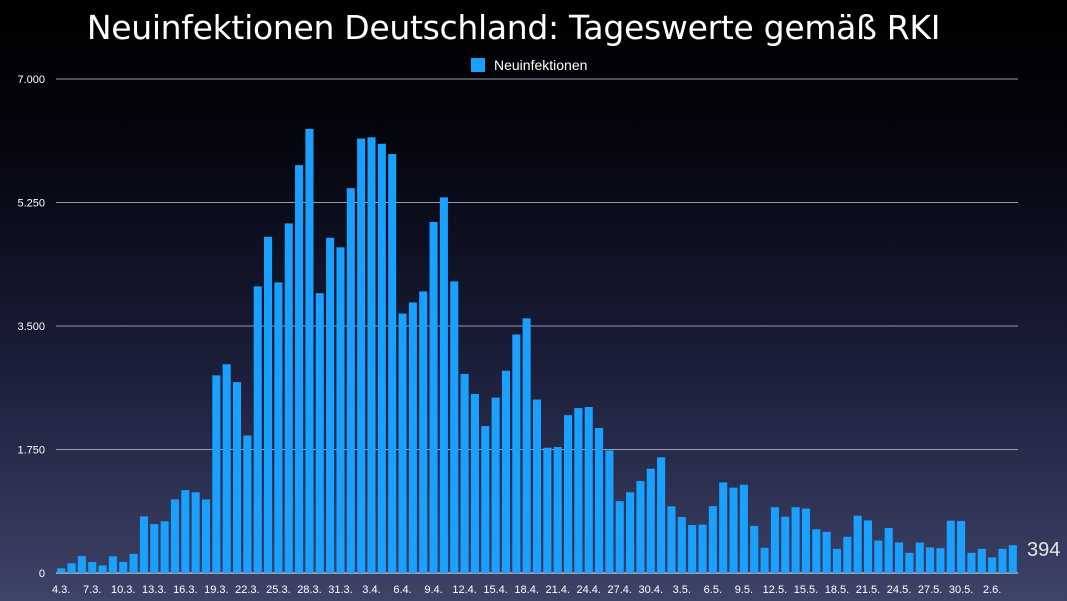 The image size is (1067, 601). What do you see at coordinates (806, 590) in the screenshot?
I see `x-tick-label: 15.5.` at bounding box center [806, 590].